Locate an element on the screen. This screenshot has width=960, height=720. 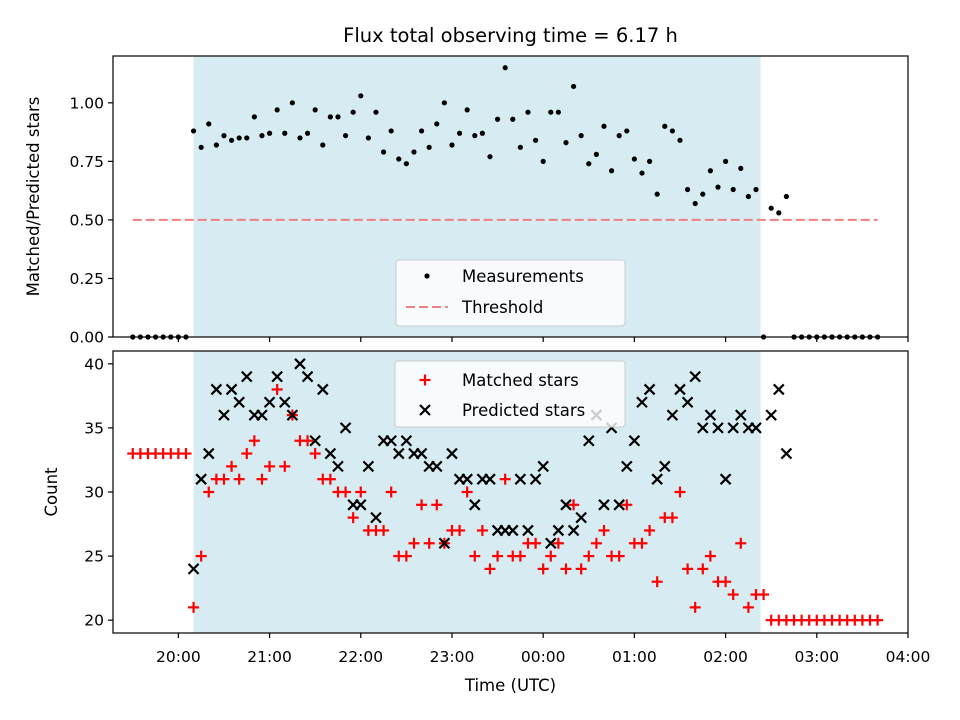
legend-threshold-label: Threshold is located at coordinates (502, 307).